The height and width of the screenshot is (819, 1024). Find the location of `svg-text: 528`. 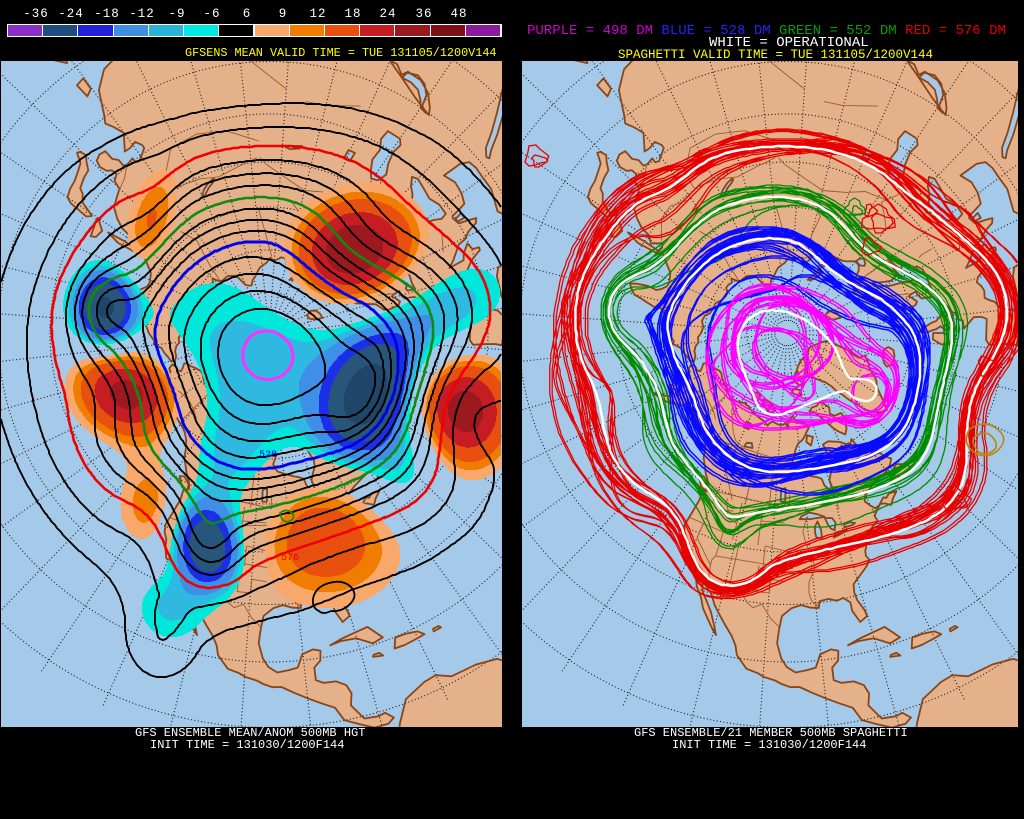

svg-text: 528 is located at coordinates (268, 455).